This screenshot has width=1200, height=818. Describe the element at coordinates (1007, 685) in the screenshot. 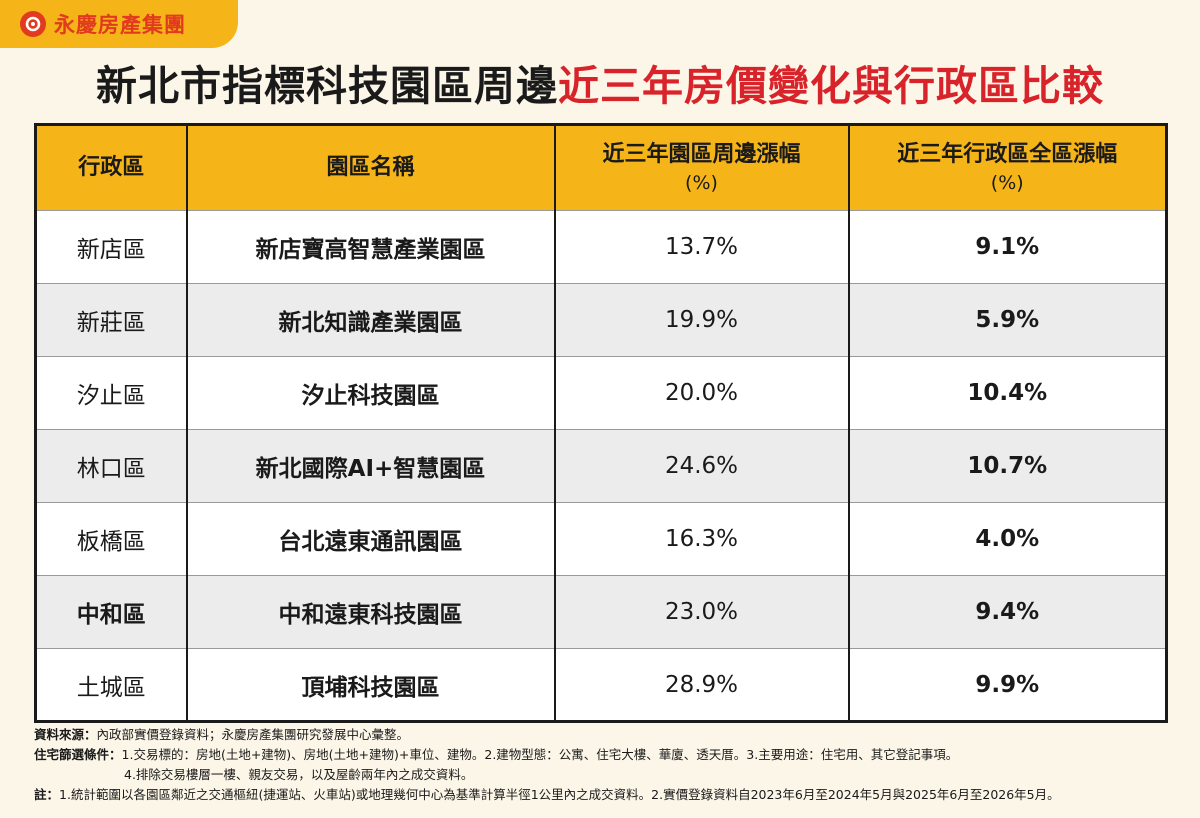

I see `cell-district-rise: 9.9%` at that location.